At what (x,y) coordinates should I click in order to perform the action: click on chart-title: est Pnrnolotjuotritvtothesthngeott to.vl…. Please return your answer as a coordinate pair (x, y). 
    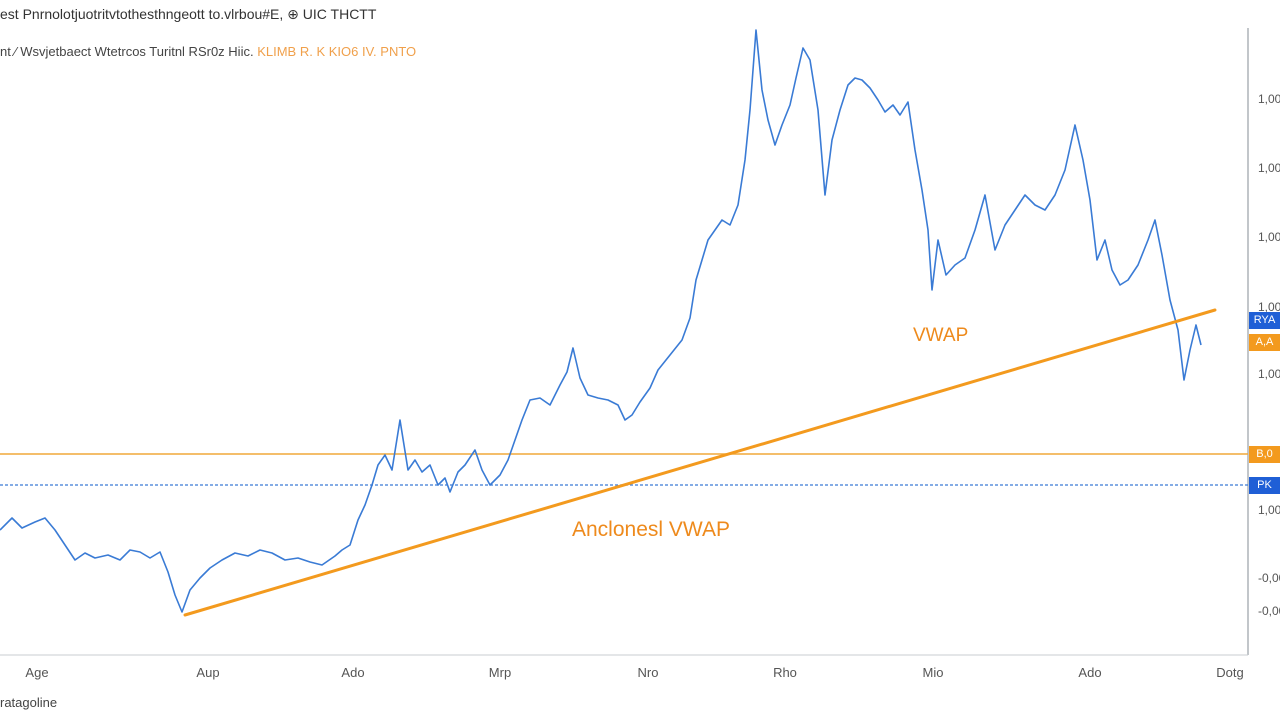
    Looking at the image, I should click on (188, 14).